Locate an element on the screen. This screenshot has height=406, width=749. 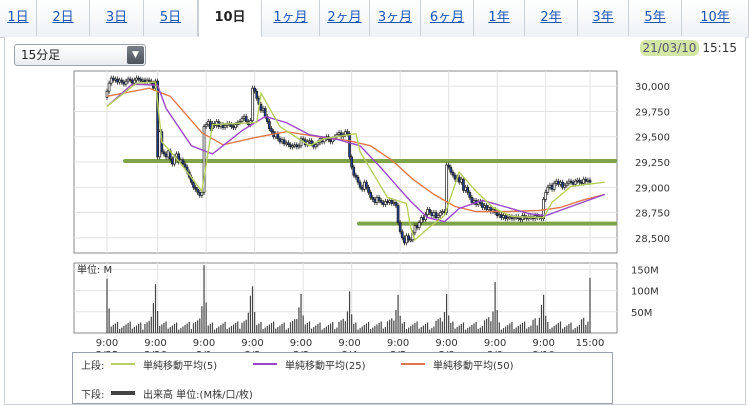
tab-13: 5年 is located at coordinates (655, 18).